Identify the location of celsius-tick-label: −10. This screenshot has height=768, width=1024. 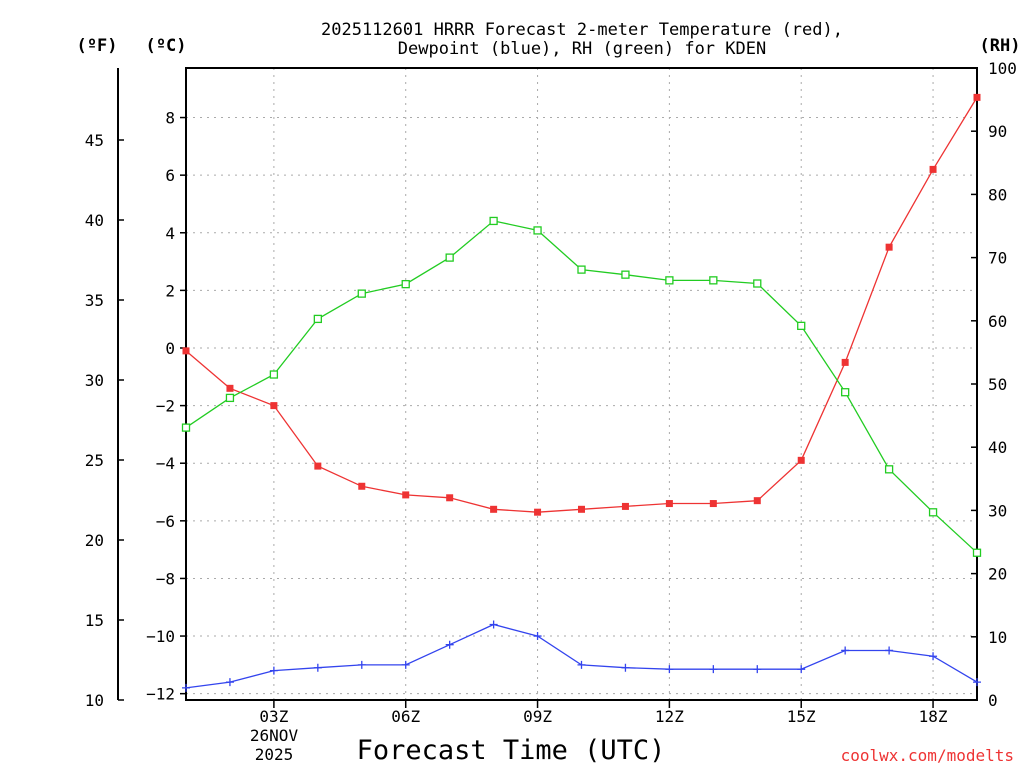
(160, 636).